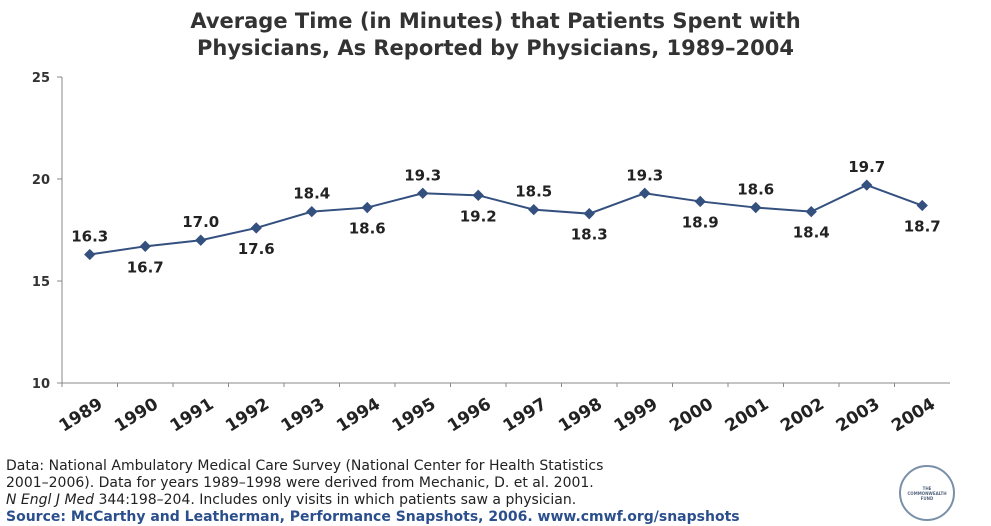 The height and width of the screenshot is (526, 991). I want to click on commonwealth-fund-logo: THE COMMONWEALTH FUND, so click(927, 493).